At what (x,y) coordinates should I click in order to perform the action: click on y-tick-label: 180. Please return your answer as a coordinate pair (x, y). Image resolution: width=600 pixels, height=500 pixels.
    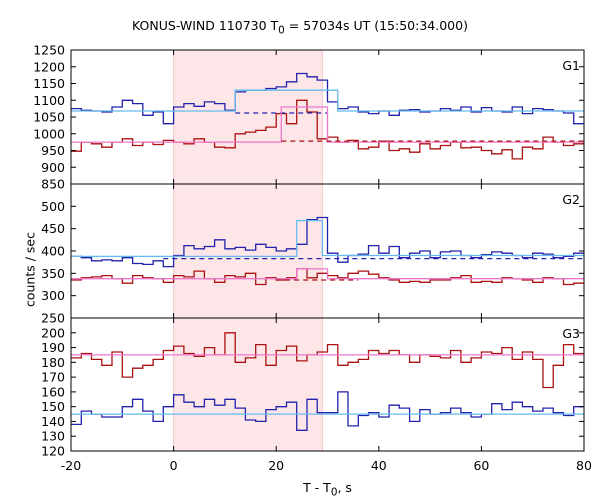
    Looking at the image, I should click on (53, 362).